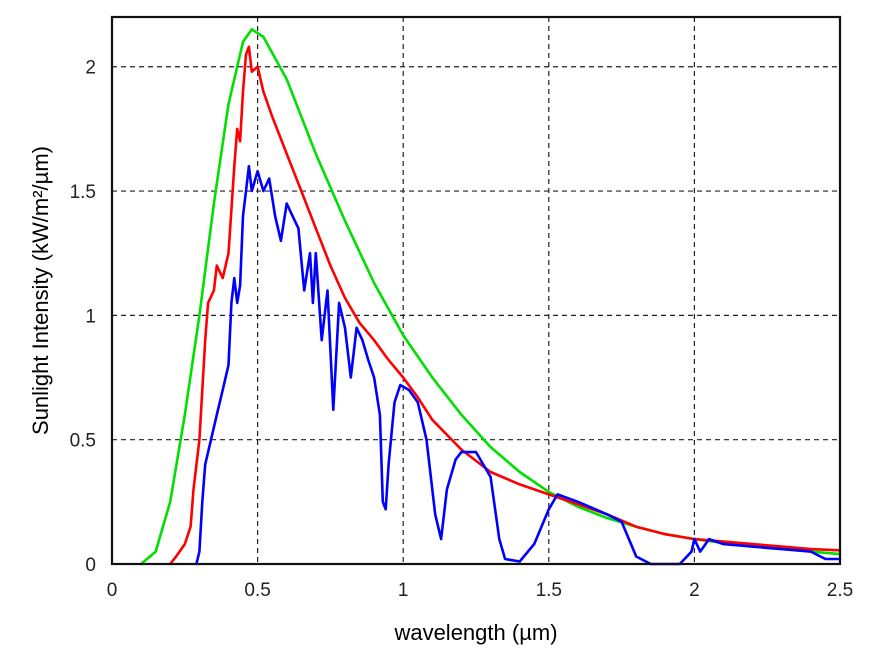  What do you see at coordinates (257, 590) in the screenshot?
I see `x-tick-label: 0.5` at bounding box center [257, 590].